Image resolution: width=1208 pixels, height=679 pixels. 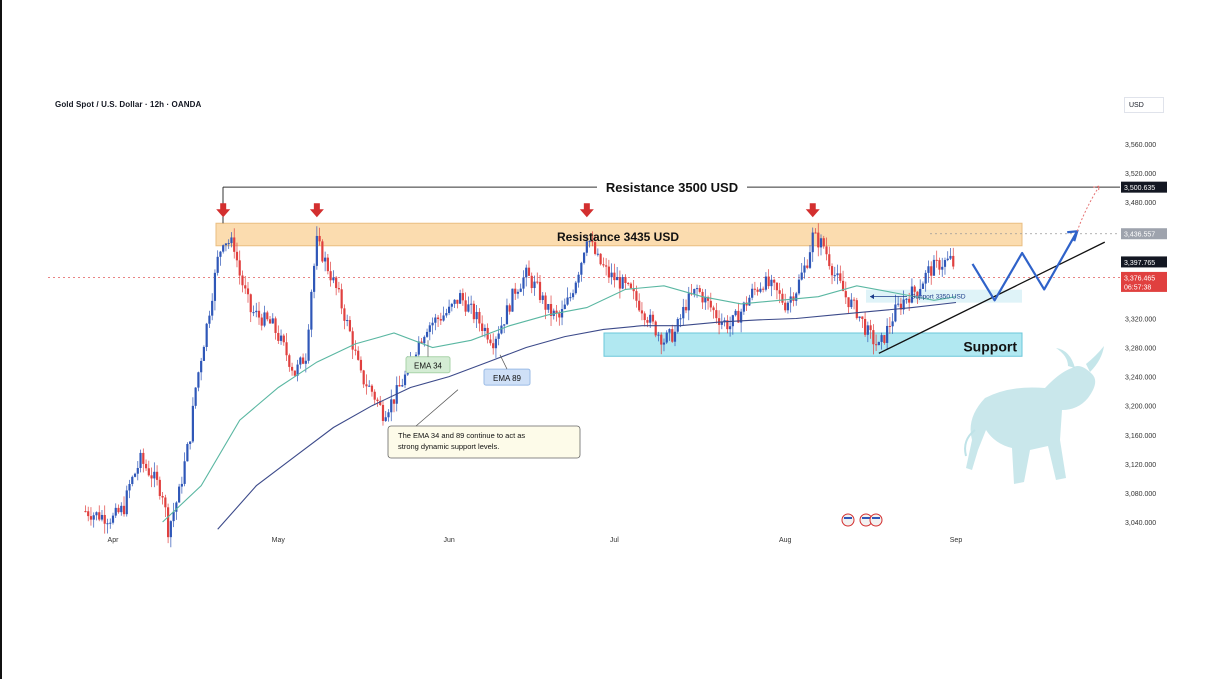 I want to click on x-tick-label: Jul, so click(x=614, y=540).